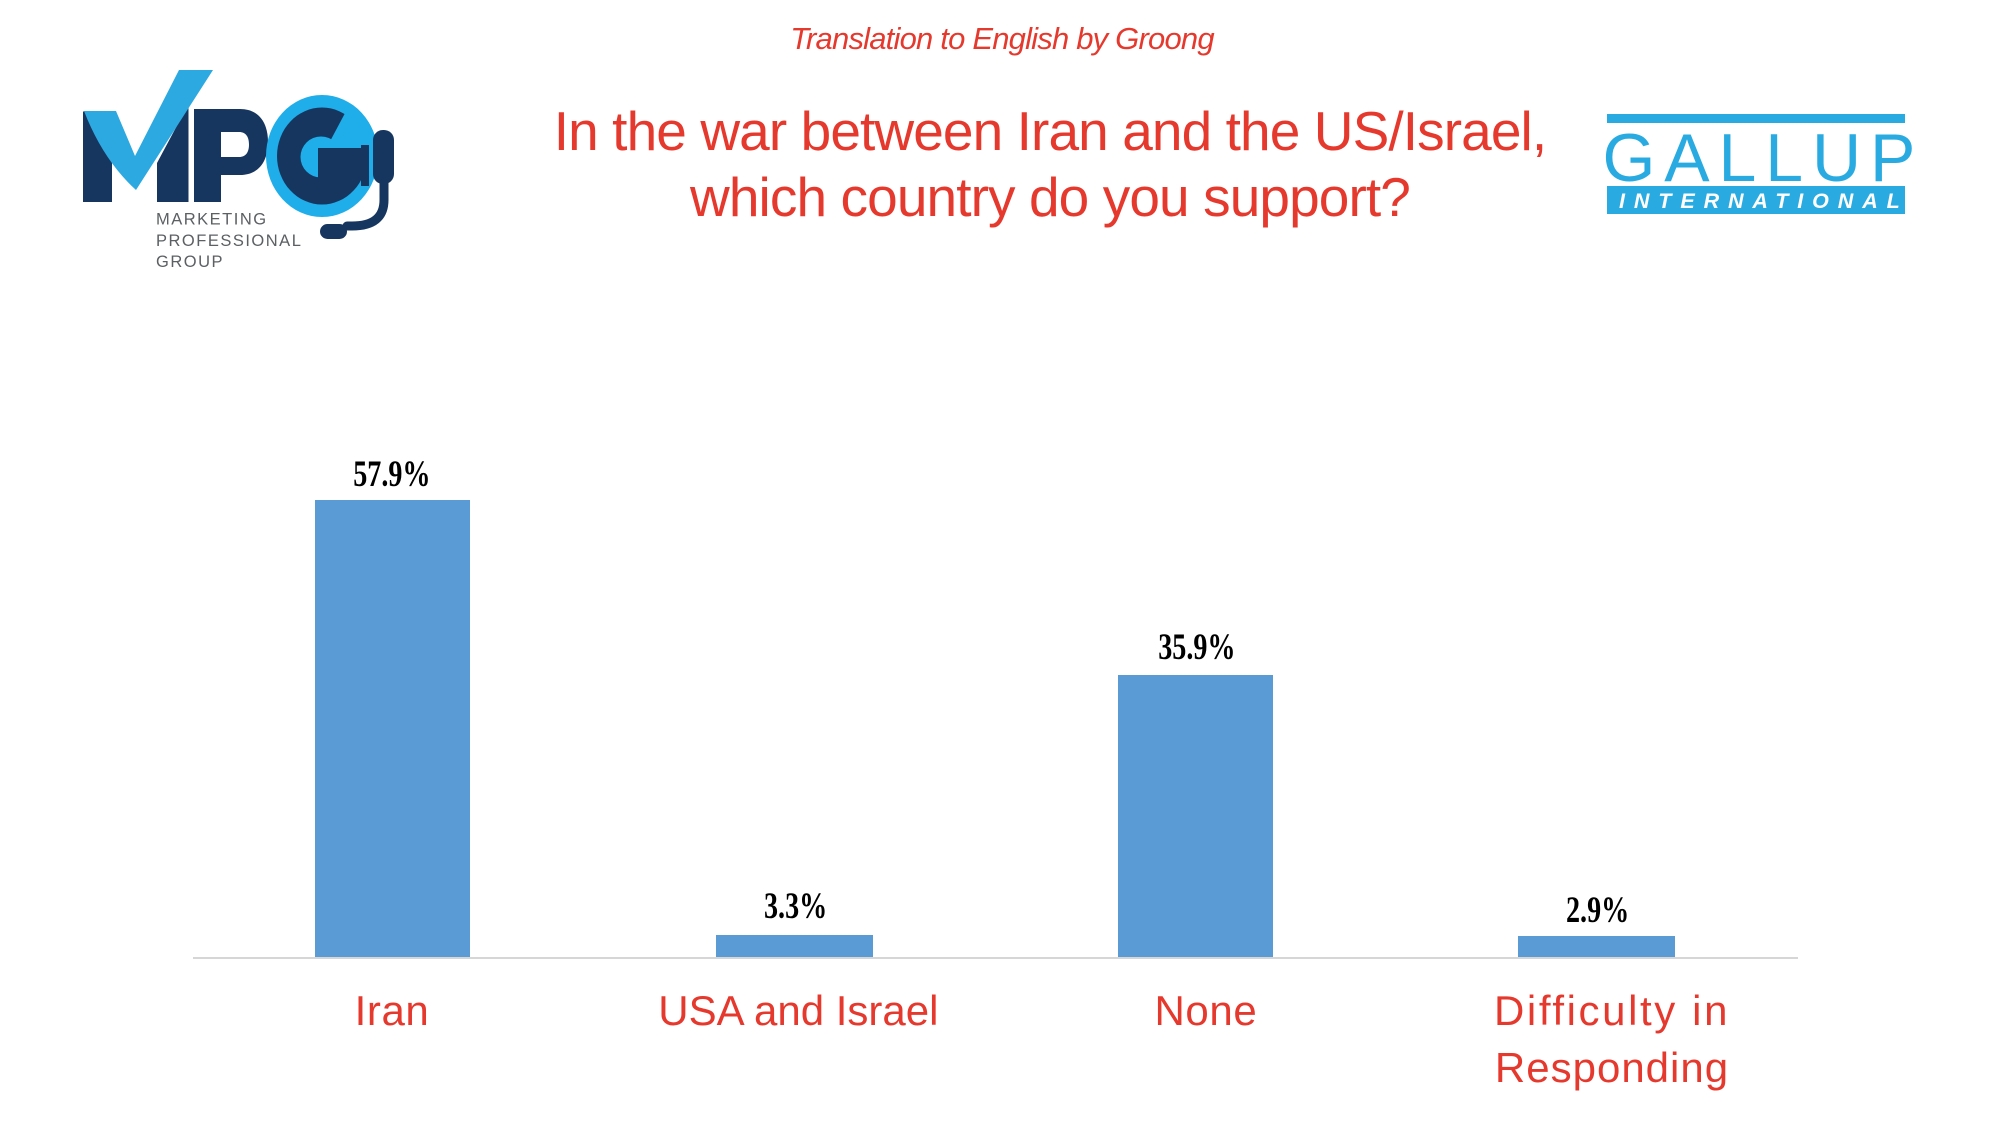 This screenshot has height=1125, width=2000. What do you see at coordinates (229, 241) in the screenshot?
I see `svg-text: PROFESSIONAL` at bounding box center [229, 241].